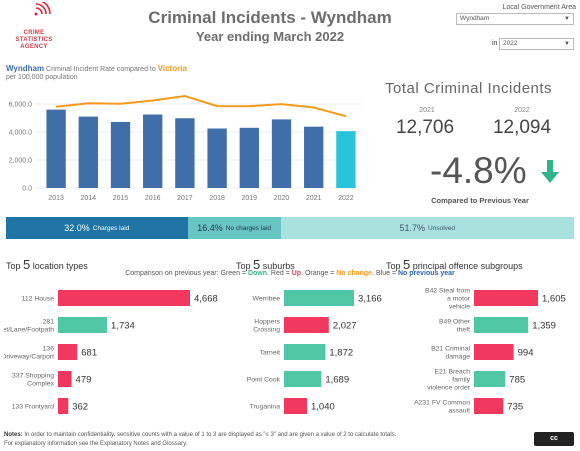 The image size is (580, 451). What do you see at coordinates (42, 77) in the screenshot?
I see `rate-chart-subtitle: per 100,000 population` at bounding box center [42, 77].